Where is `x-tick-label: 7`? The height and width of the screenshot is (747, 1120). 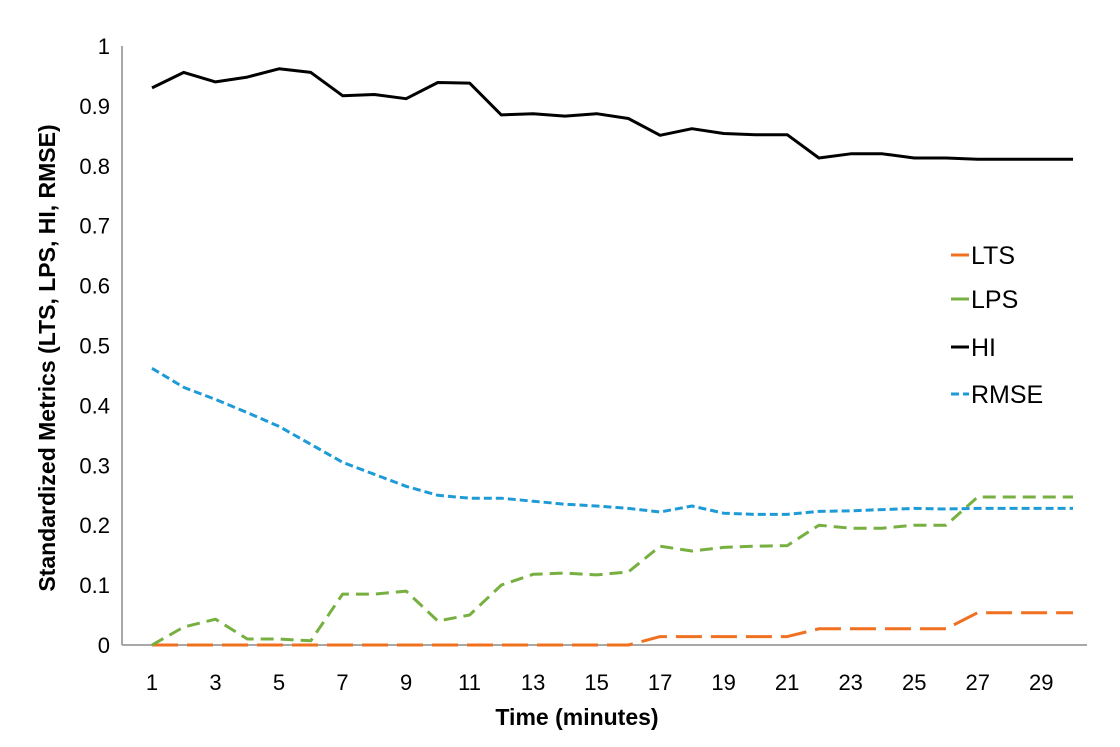
x-tick-label: 7 is located at coordinates (342, 682).